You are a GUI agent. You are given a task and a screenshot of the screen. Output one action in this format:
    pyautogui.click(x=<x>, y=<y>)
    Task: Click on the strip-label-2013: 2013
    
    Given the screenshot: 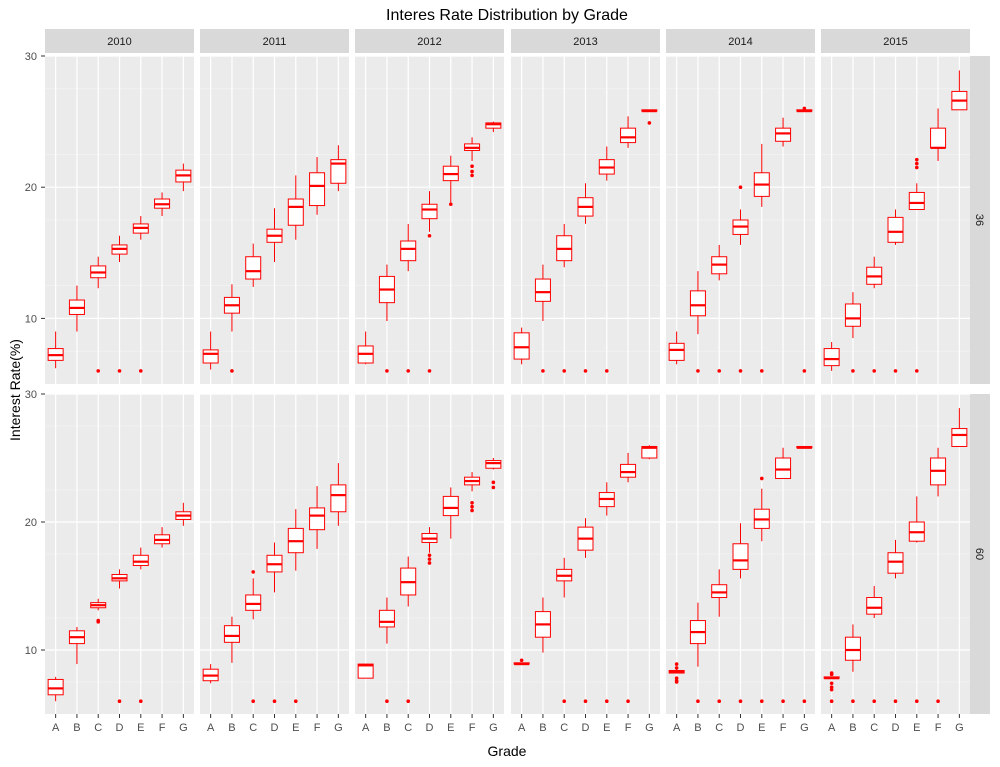 What is the action you would take?
    pyautogui.click(x=585, y=42)
    